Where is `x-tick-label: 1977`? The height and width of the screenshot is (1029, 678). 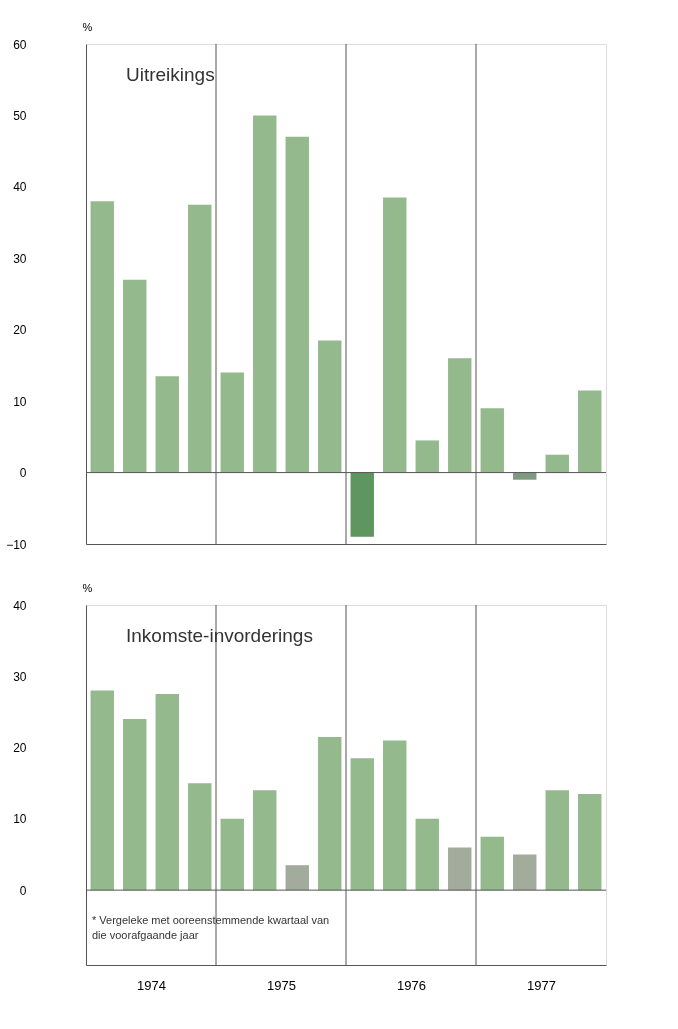
x-tick-label: 1977 is located at coordinates (541, 985).